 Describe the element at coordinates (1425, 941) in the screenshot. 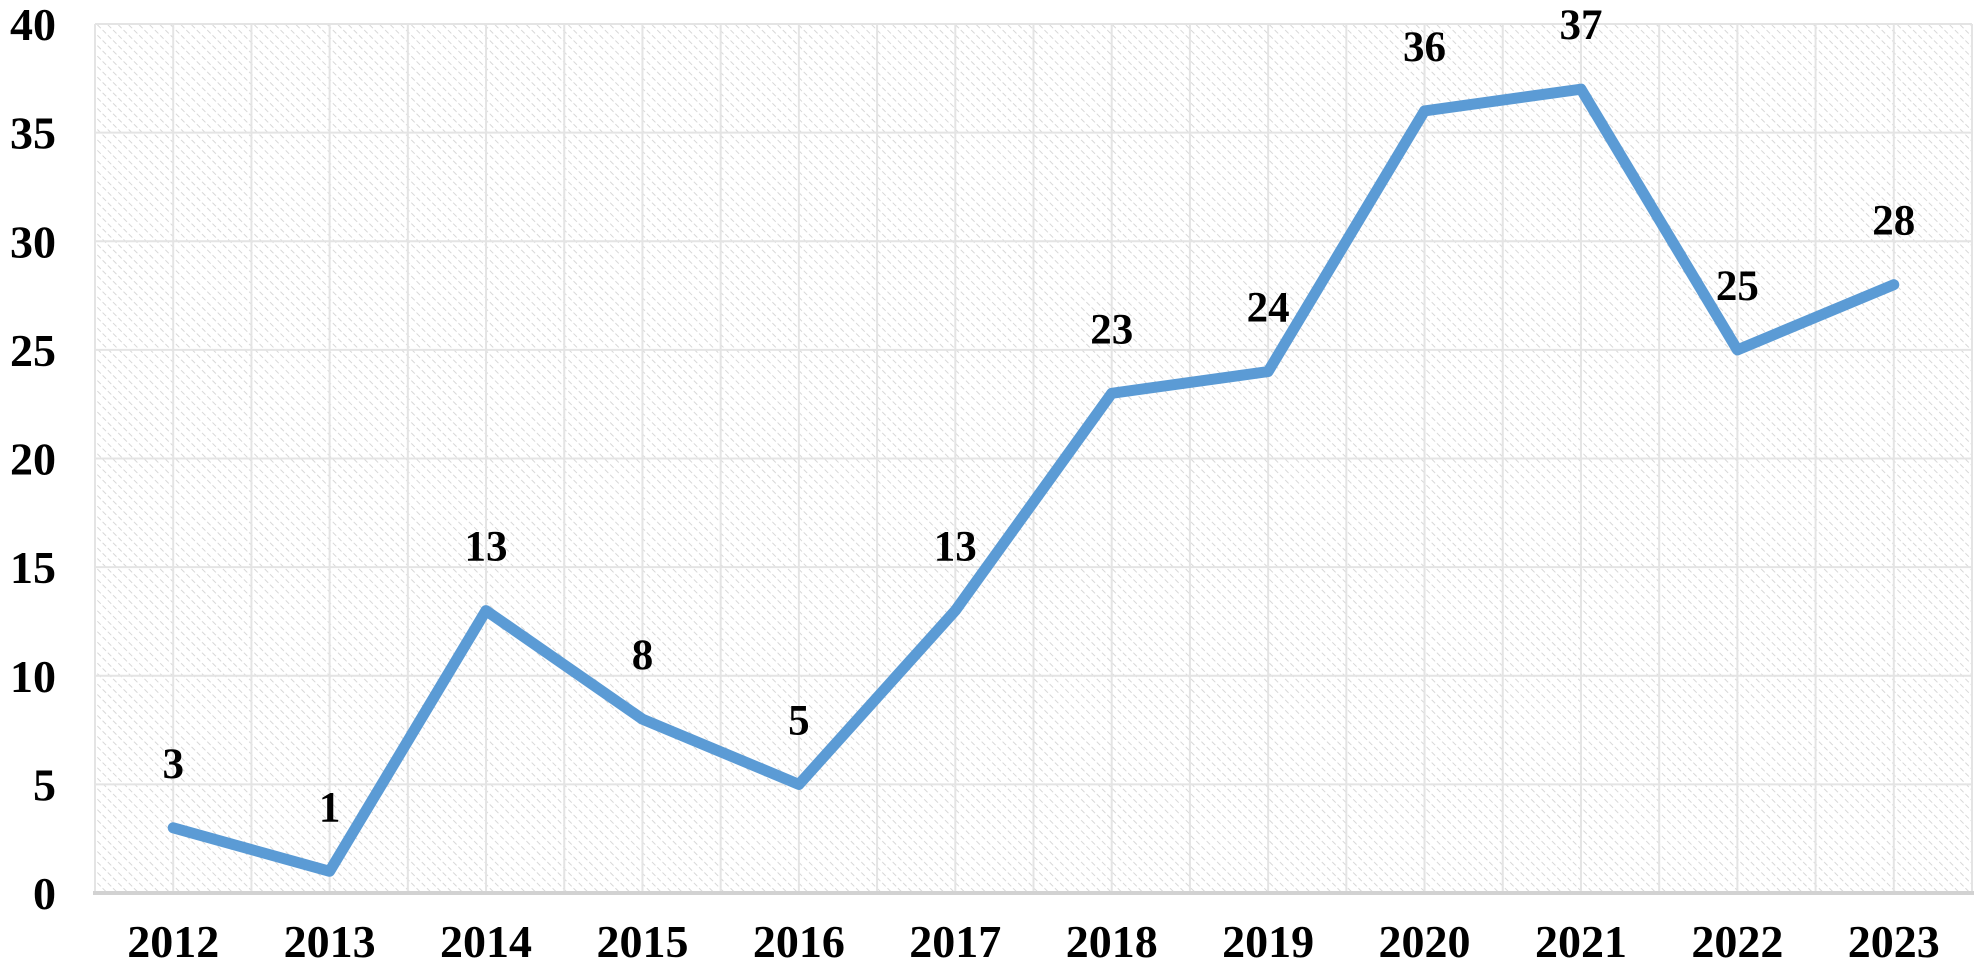

I see `x-tick-label: 2020` at that location.